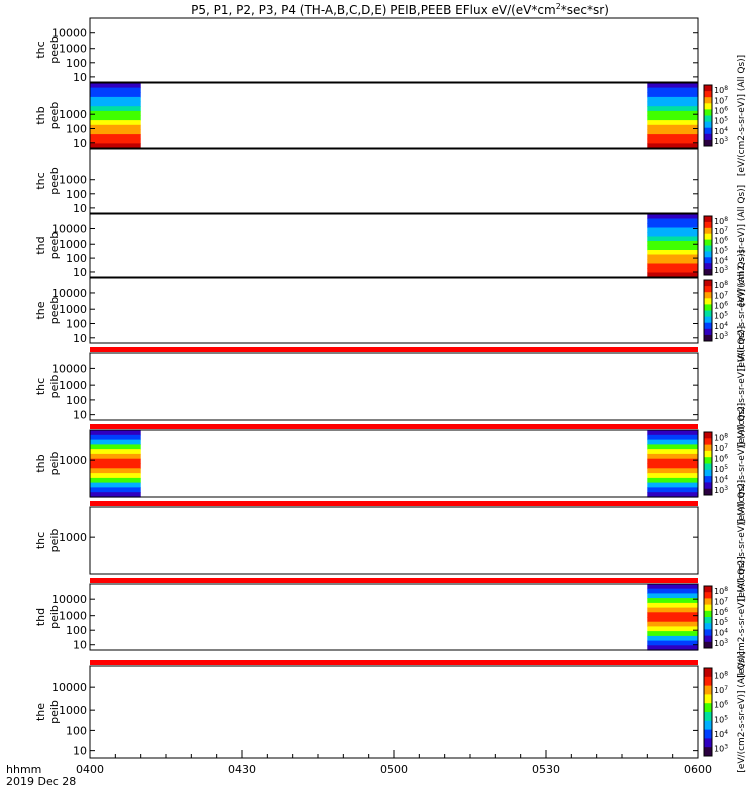  Describe the element at coordinates (742, 310) in the screenshot. I see `colorbar-units-label: [eV/(cm2-s-sr-eV)] (All Qs)]` at that location.